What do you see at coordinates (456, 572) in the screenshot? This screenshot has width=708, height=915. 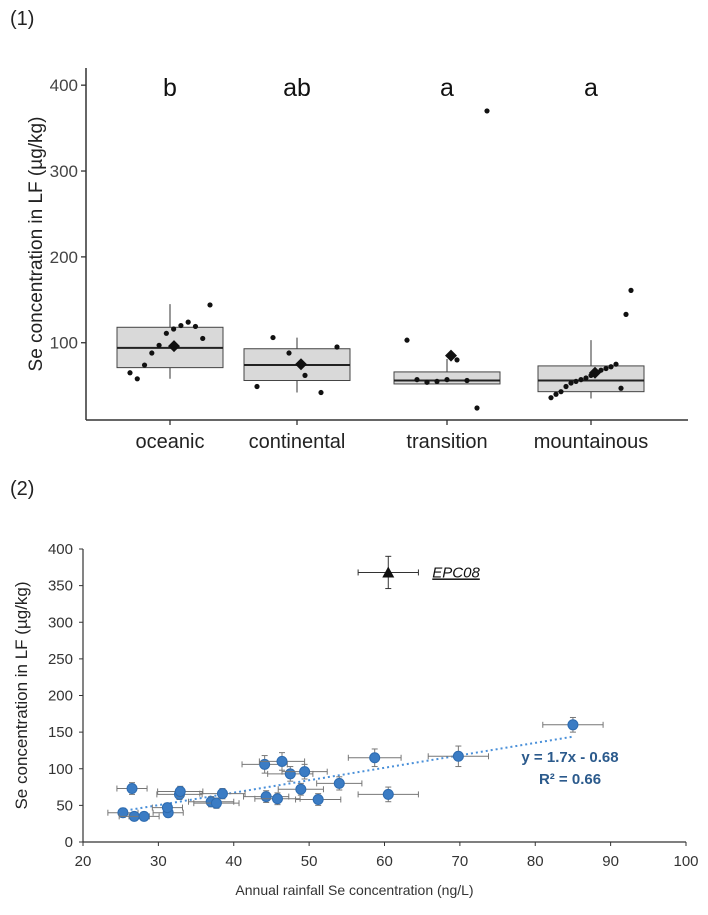 I see `outlier-label: EPC08` at bounding box center [456, 572].